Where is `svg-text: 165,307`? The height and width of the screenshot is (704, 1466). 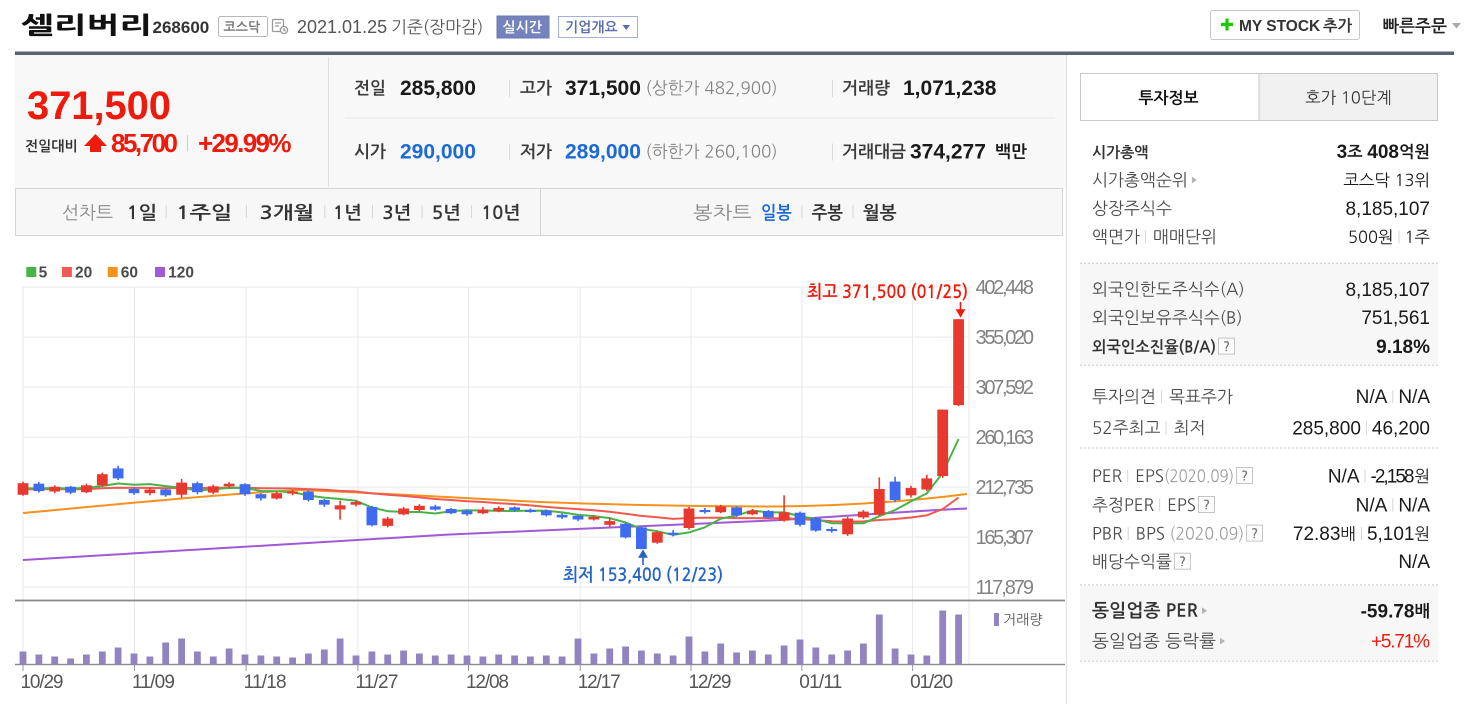
svg-text: 165,307 is located at coordinates (1005, 538).